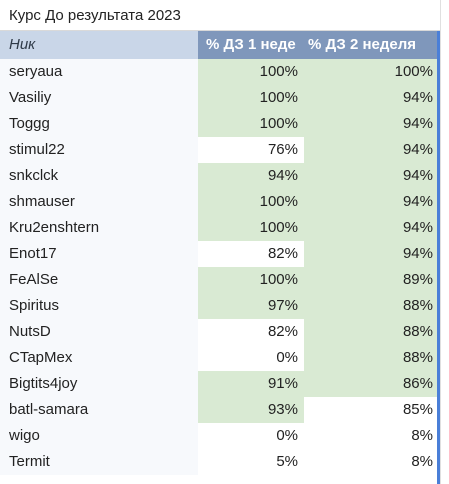  Describe the element at coordinates (99, 306) in the screenshot. I see `cell-nick: Spiritus` at that location.